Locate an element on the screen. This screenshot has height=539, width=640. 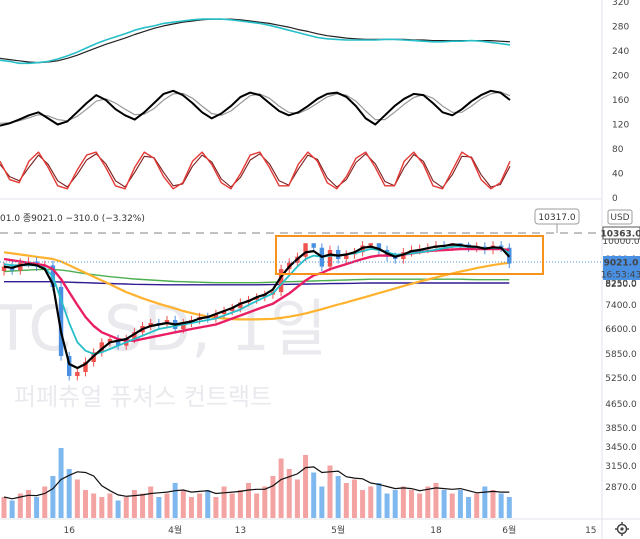
last-price-value: 9021.0 is located at coordinates (621, 264).